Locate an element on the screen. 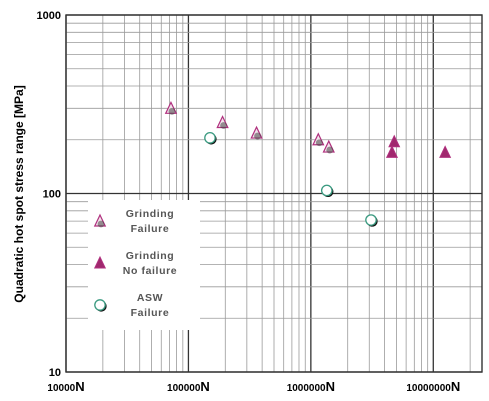 Image resolution: width=489 pixels, height=401 pixels. legend-item: Grinding No failure is located at coordinates (135, 263).